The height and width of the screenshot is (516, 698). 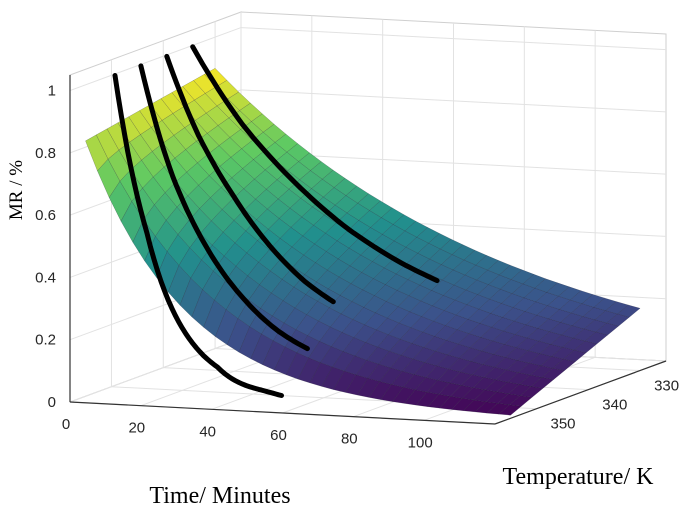 What do you see at coordinates (614, 405) in the screenshot?
I see `y-tick-label: 340` at bounding box center [614, 405].